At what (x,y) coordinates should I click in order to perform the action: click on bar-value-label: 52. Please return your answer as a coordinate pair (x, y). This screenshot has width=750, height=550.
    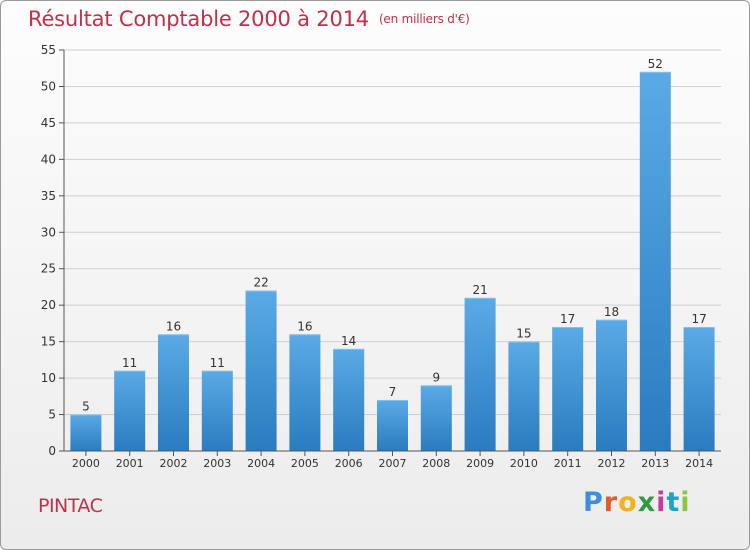
    Looking at the image, I should click on (655, 64).